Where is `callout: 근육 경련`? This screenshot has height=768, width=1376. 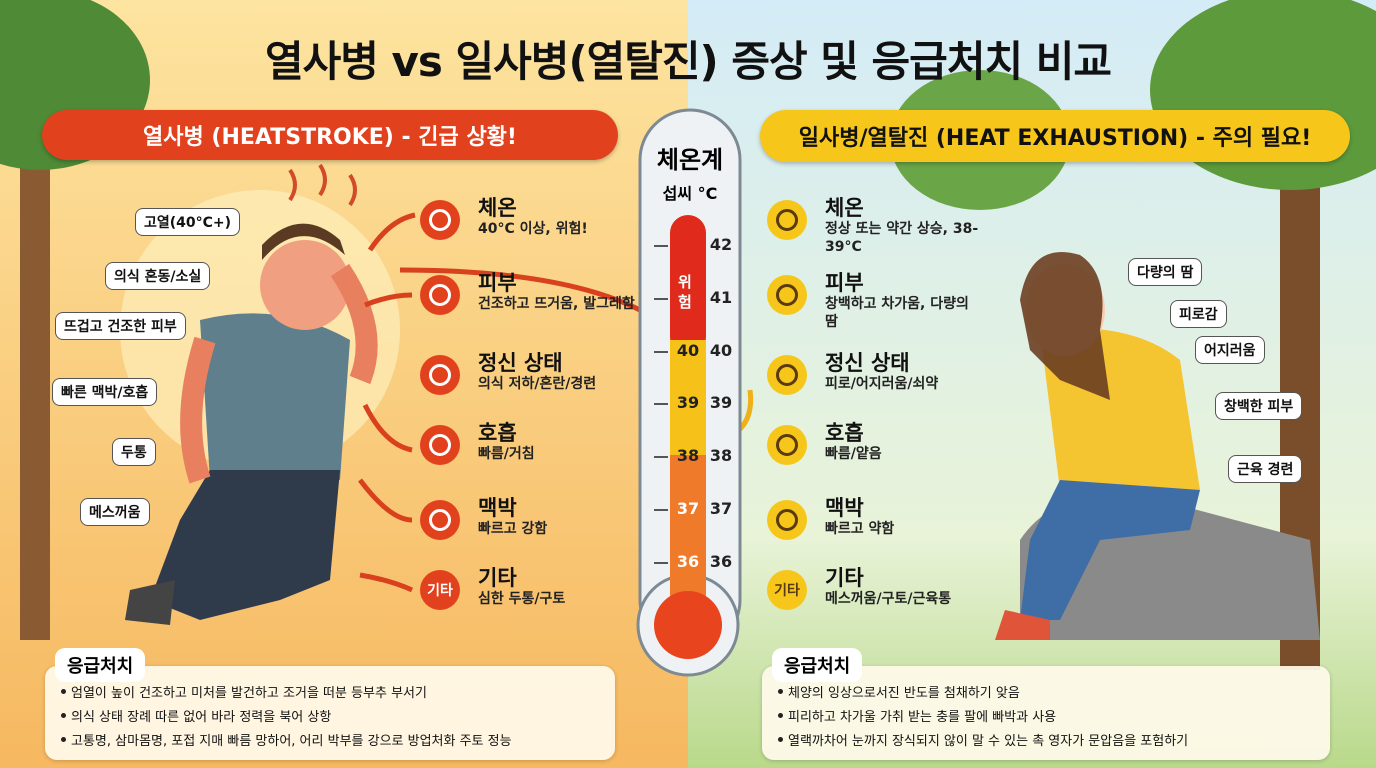
callout: 근육 경련 is located at coordinates (1265, 469).